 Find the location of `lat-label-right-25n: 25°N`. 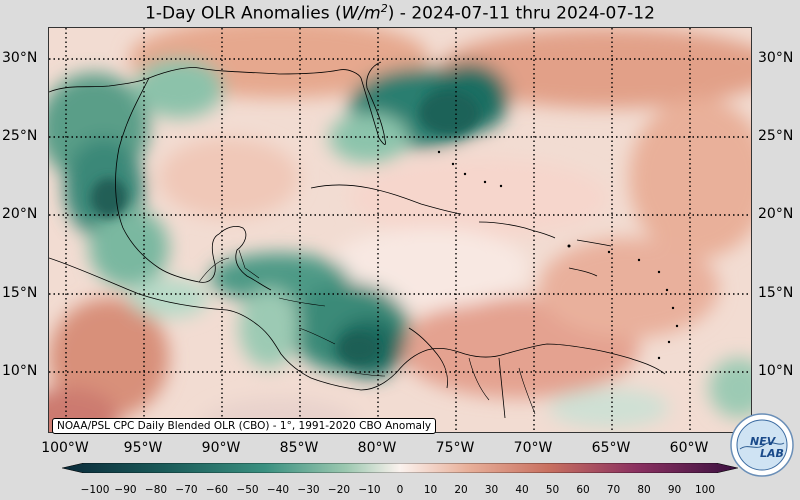

lat-label-right-25n: 25°N is located at coordinates (776, 136).